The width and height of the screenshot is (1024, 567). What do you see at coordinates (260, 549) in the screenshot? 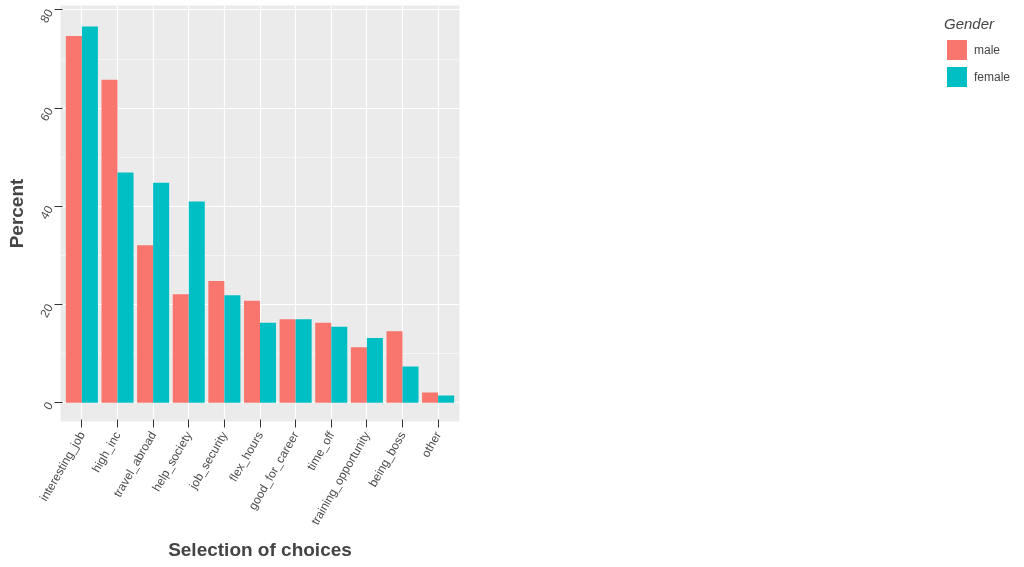
I see `x-axis-title: Selection of choices` at bounding box center [260, 549].